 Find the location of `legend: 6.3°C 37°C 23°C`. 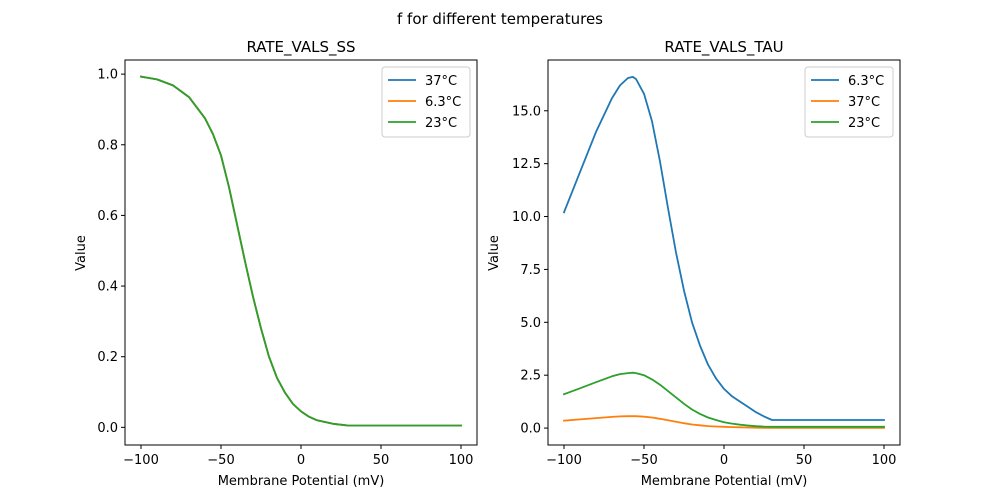

legend: 6.3°C 37°C 23°C is located at coordinates (849, 102).